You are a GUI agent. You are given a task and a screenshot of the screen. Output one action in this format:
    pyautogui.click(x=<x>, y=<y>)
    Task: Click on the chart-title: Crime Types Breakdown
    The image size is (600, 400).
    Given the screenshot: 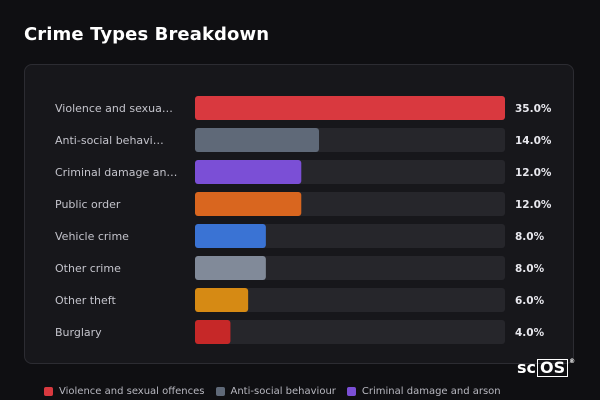 What is the action you would take?
    pyautogui.click(x=147, y=34)
    